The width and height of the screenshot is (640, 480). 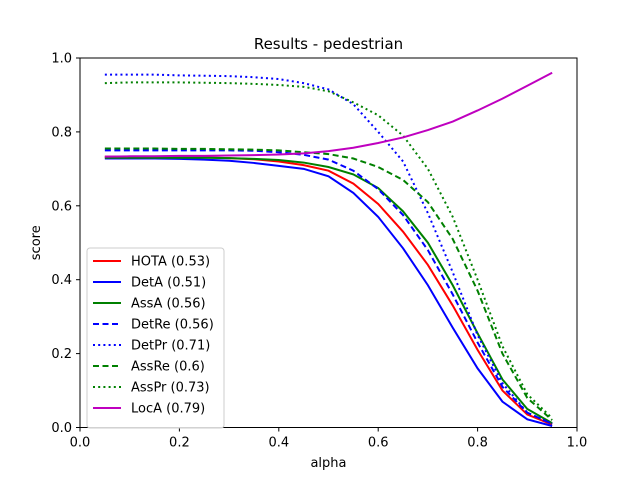 I want to click on x-axis: 0.0 0.2 0.4 0.6 0.8 1.0, so click(x=329, y=439).